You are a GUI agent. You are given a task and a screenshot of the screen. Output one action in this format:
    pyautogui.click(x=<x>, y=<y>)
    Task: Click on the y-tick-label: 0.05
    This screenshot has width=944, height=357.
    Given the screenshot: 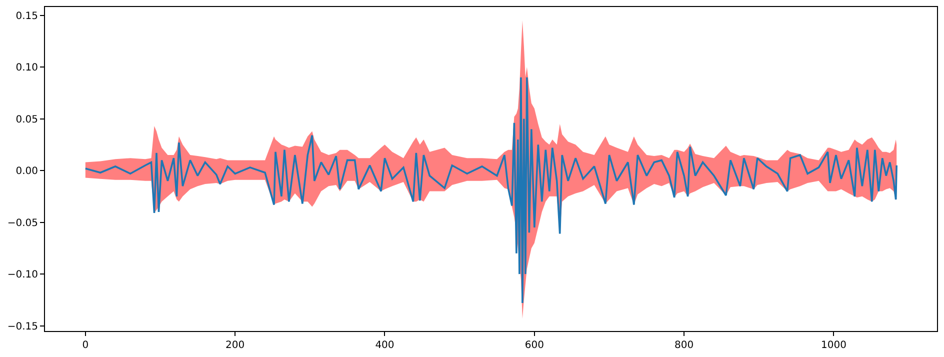 What is the action you would take?
    pyautogui.click(x=27, y=120)
    